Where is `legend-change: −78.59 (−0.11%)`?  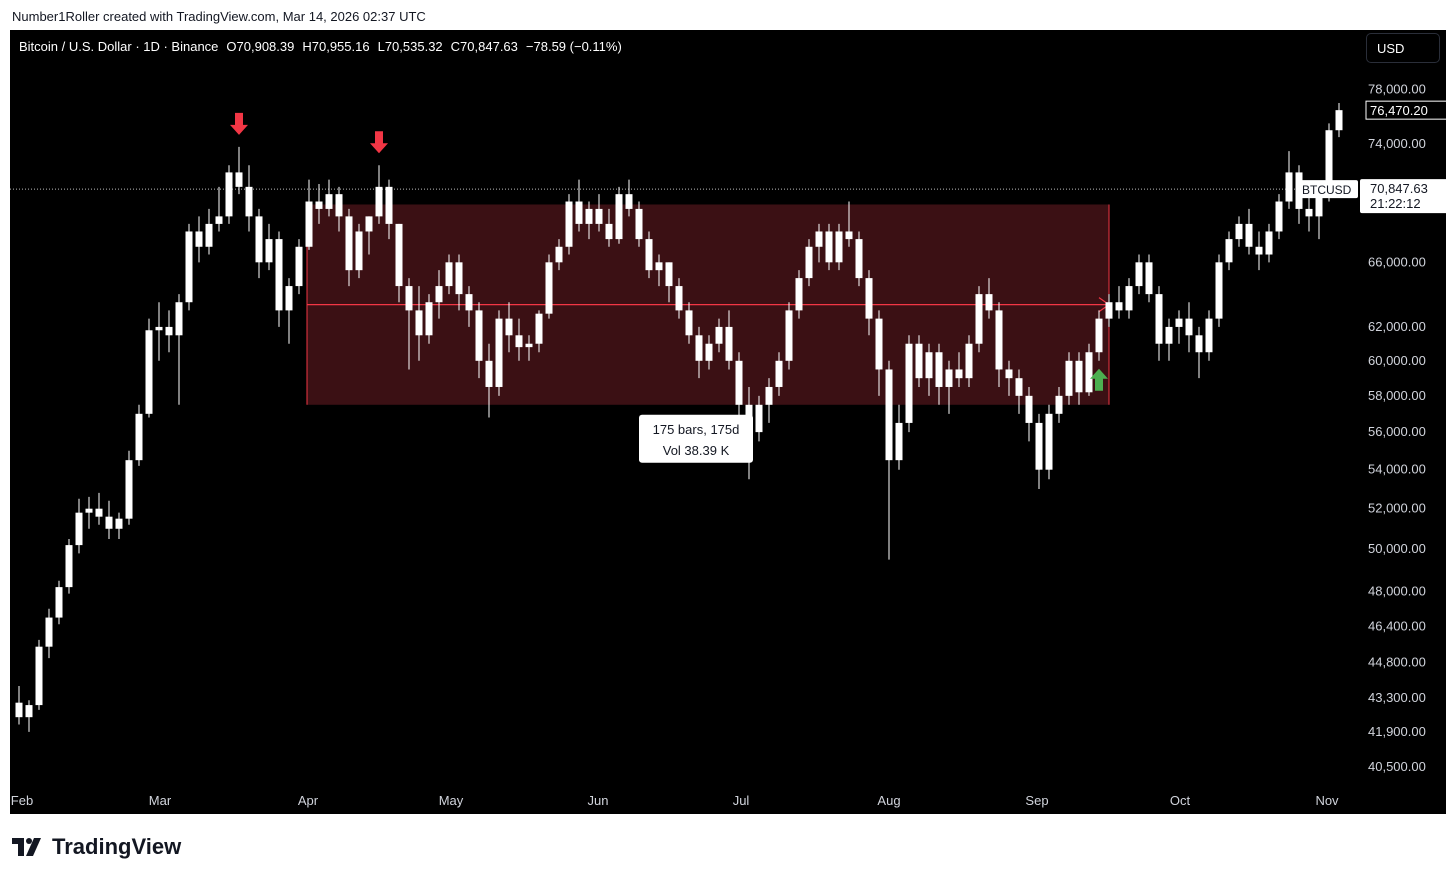 legend-change: −78.59 (−0.11%) is located at coordinates (573, 46).